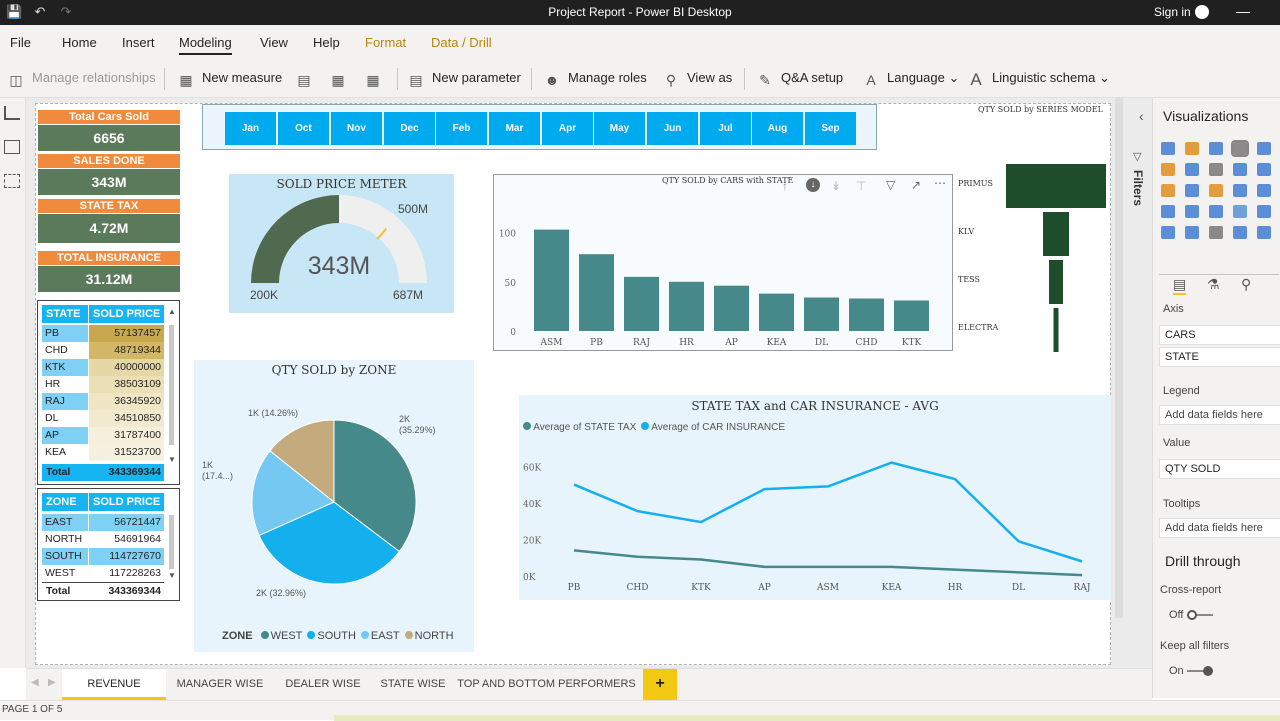  I want to click on fields-tab-icon: ▤, so click(1180, 285).